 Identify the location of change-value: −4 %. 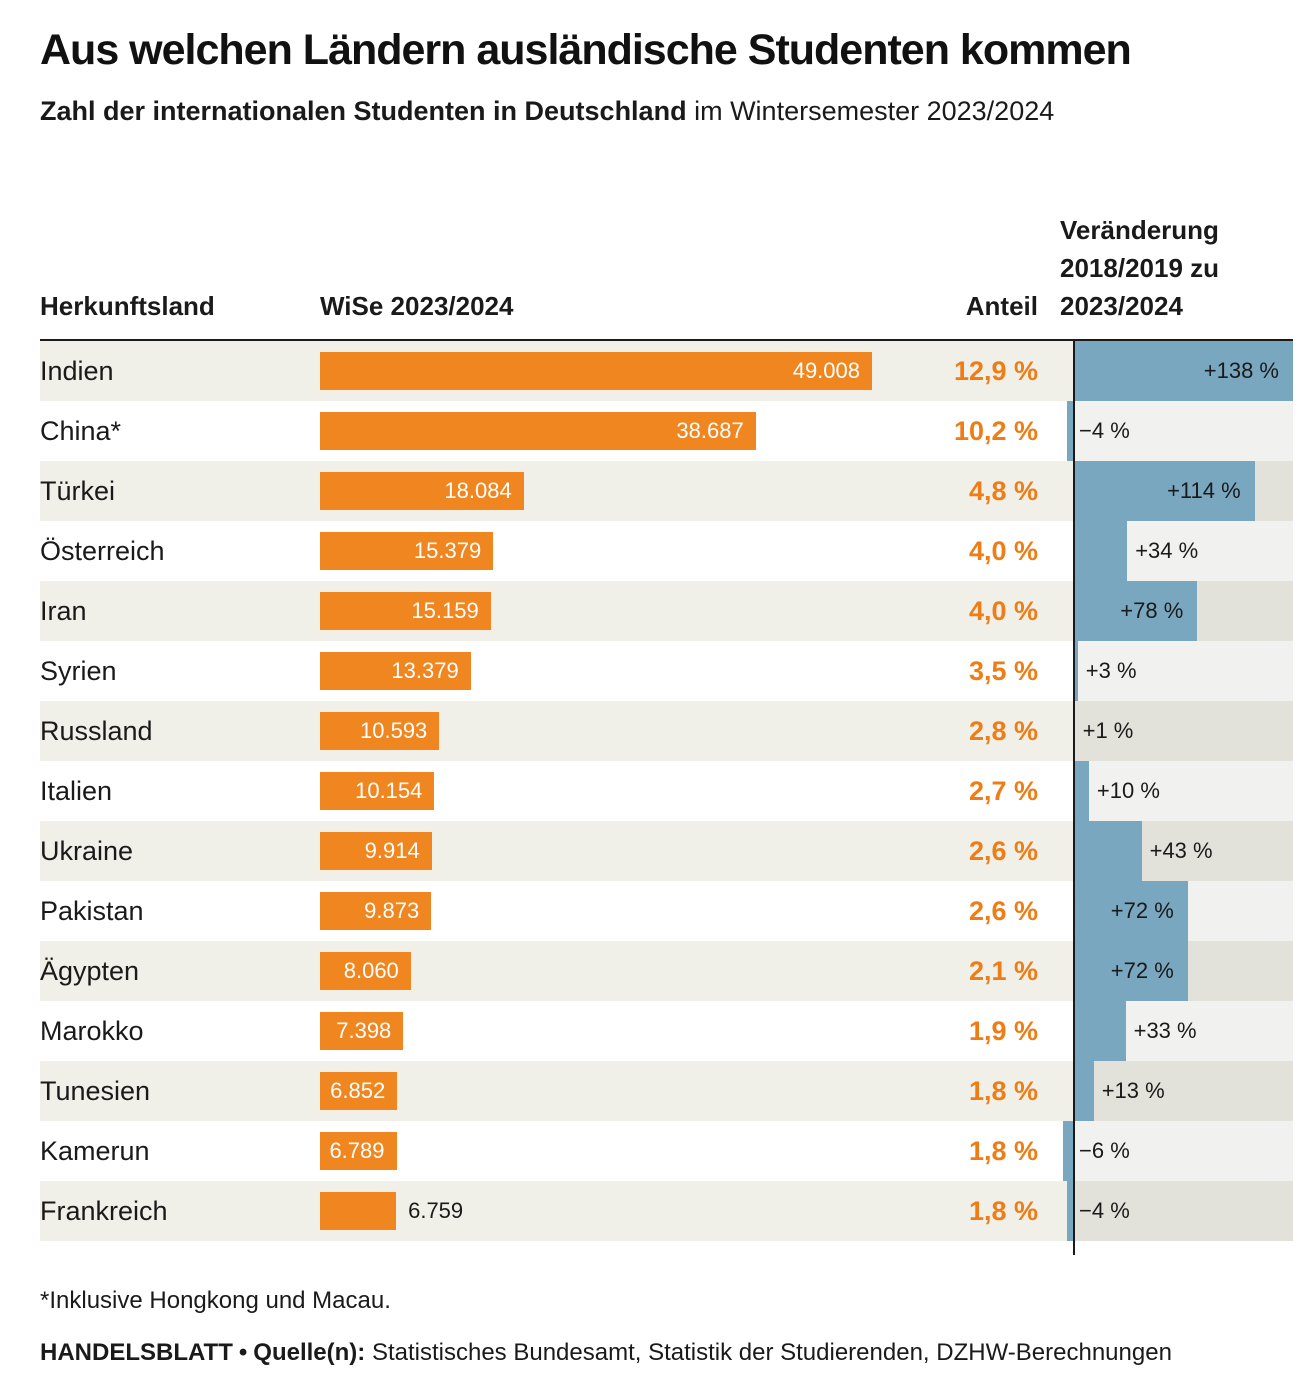
(1104, 430).